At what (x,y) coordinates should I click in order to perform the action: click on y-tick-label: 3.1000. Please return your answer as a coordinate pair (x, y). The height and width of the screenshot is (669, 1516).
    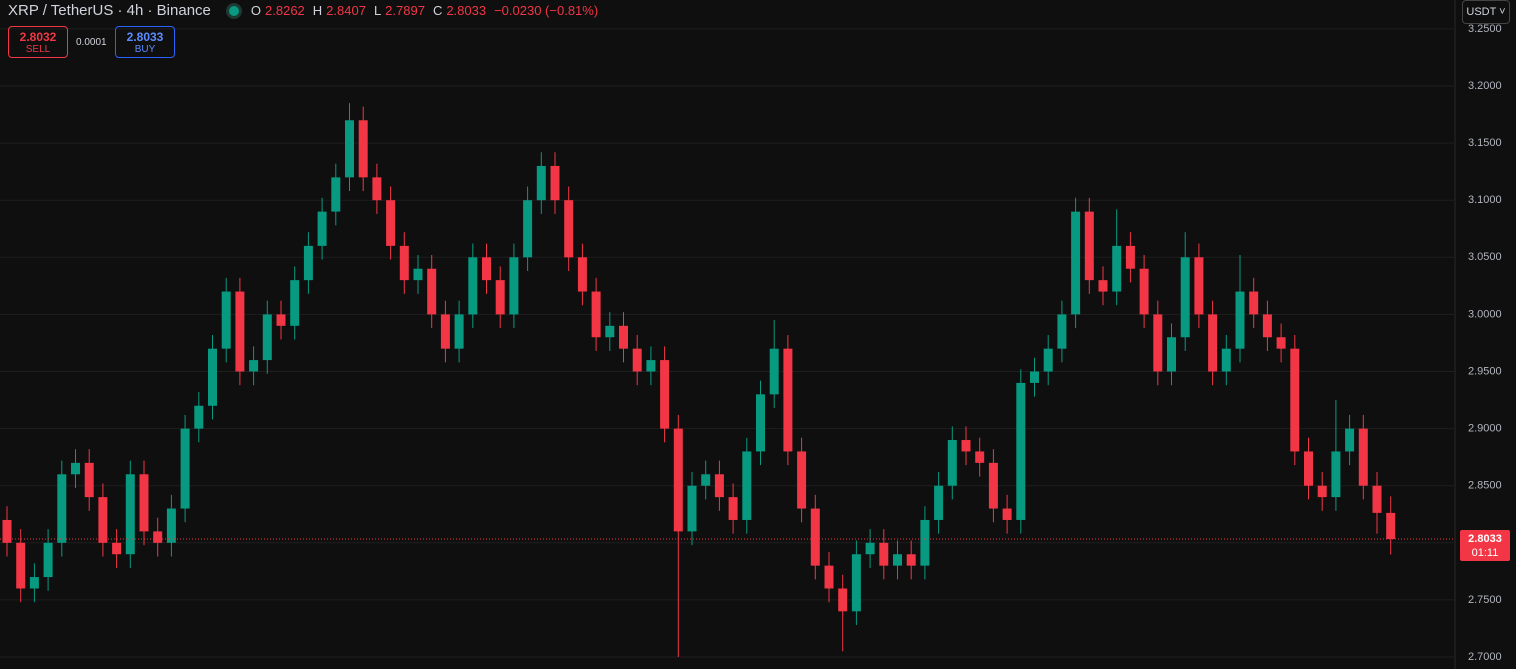
    Looking at the image, I should click on (1485, 200).